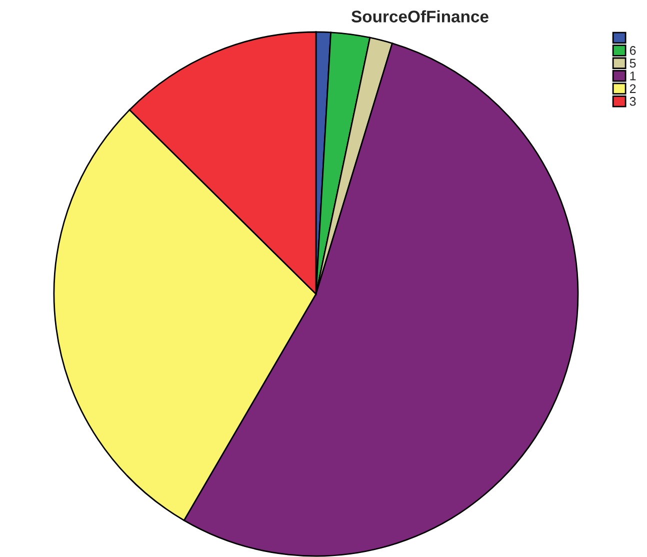 The width and height of the screenshot is (647, 557). I want to click on chart-title: SourceOfFinance, so click(419, 16).